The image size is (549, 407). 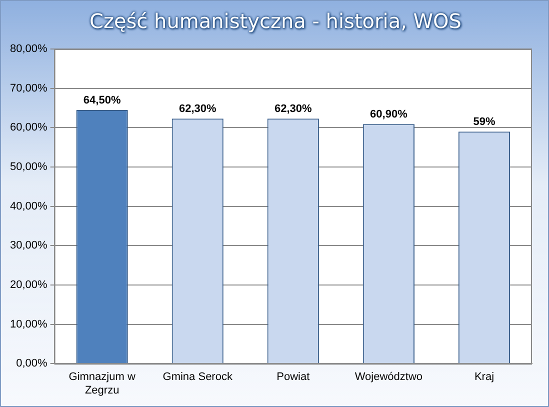 I want to click on x-tick-label: Województwo, so click(x=388, y=377).